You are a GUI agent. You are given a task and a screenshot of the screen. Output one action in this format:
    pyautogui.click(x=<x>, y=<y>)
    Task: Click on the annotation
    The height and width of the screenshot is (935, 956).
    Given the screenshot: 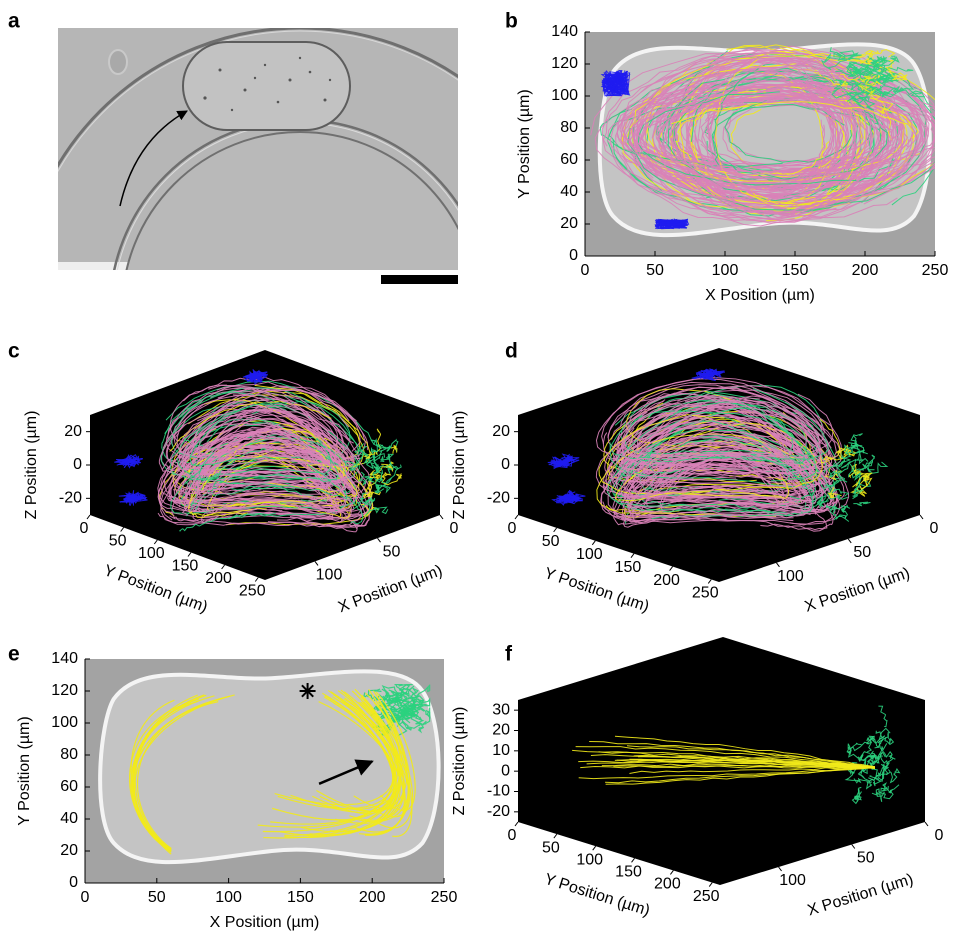 What is the action you would take?
    pyautogui.click(x=336, y=734)
    